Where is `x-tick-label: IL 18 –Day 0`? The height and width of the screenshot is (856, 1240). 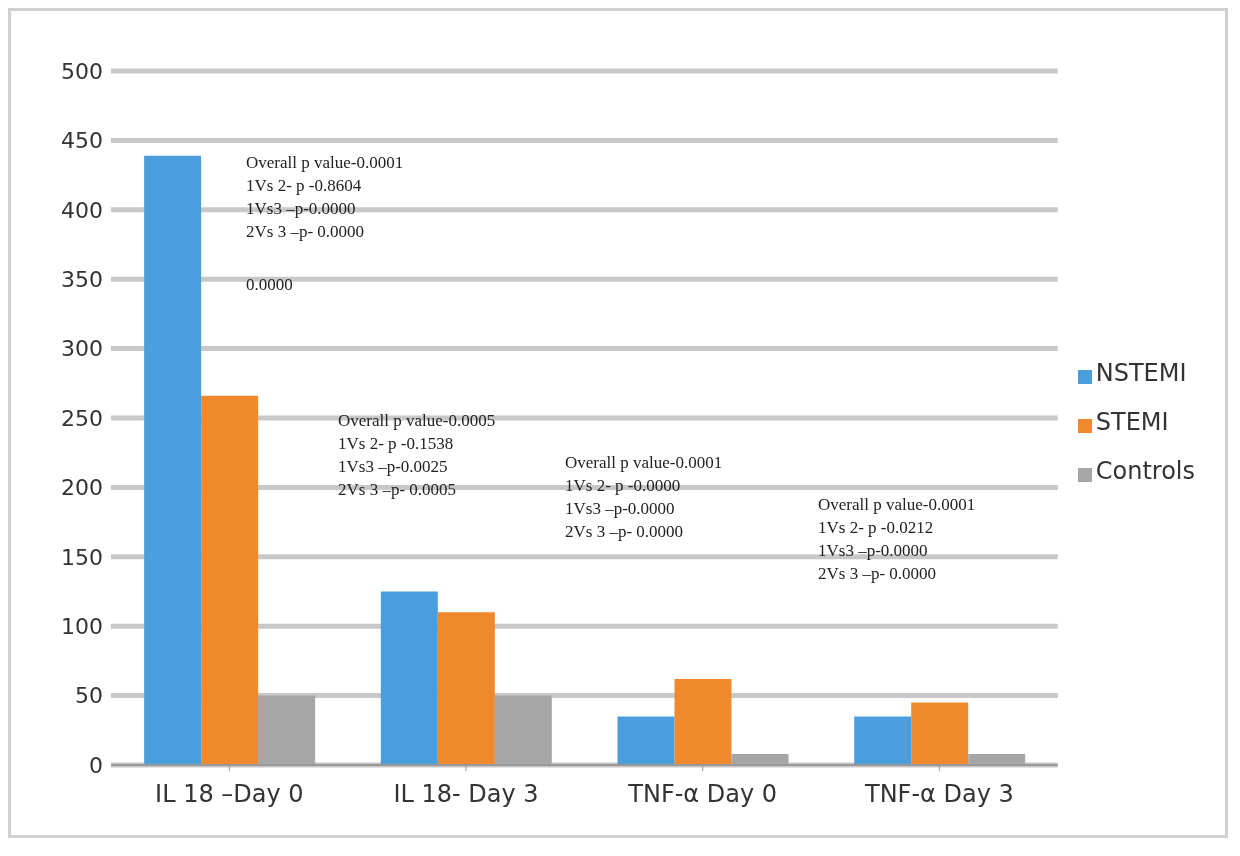
x-tick-label: IL 18 –Day 0 is located at coordinates (229, 794).